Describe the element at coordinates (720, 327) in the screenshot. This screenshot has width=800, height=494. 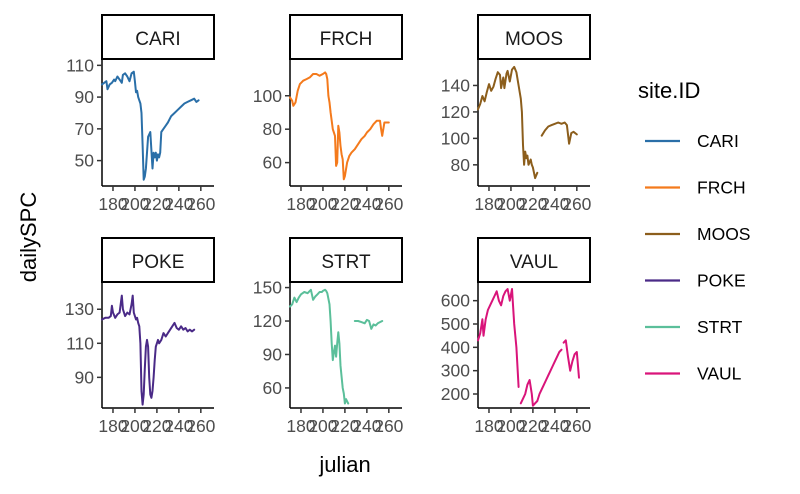
I see `legend-label: STRT` at that location.